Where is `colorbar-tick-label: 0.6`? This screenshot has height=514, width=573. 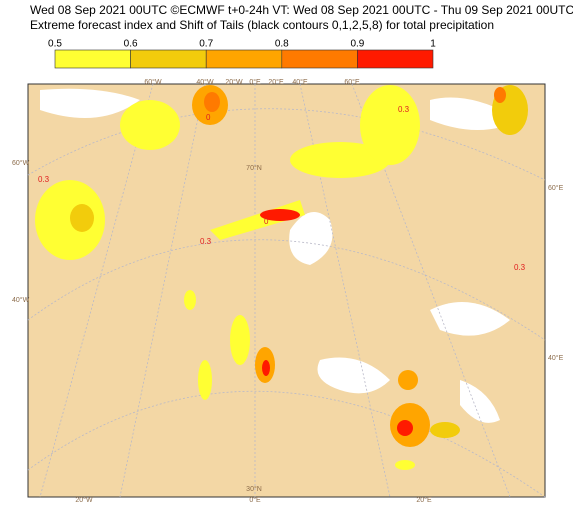
colorbar-tick-label: 0.6 is located at coordinates (131, 44).